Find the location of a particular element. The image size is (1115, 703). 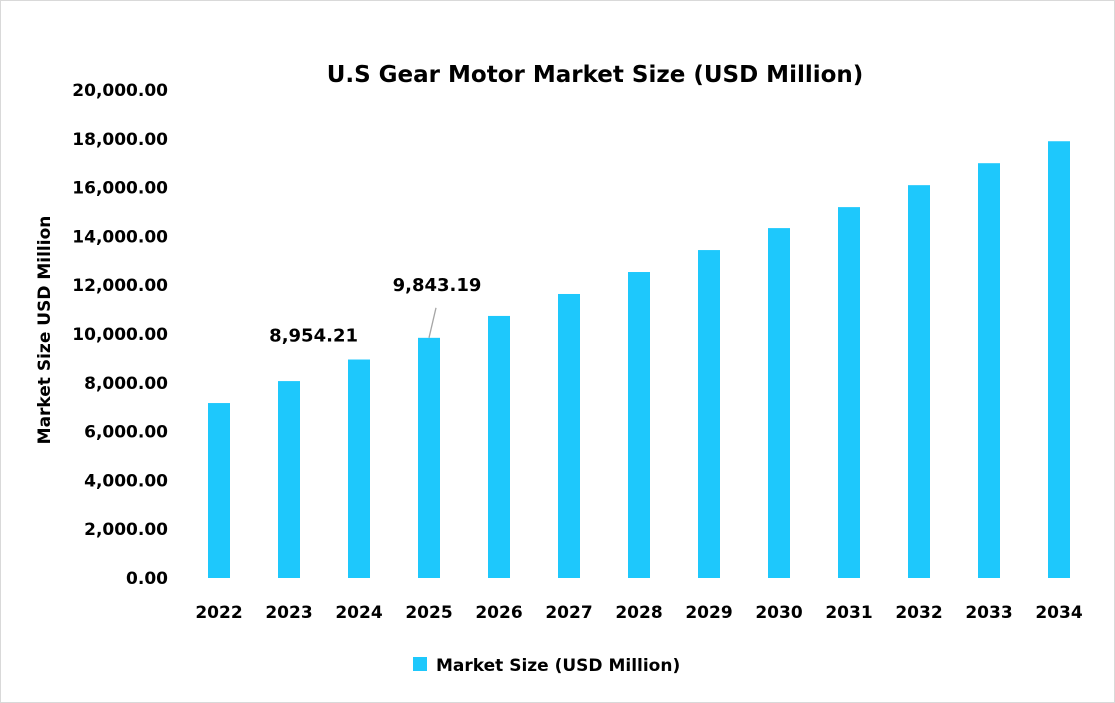

y-tick-label: 2,000.00 is located at coordinates (126, 530).